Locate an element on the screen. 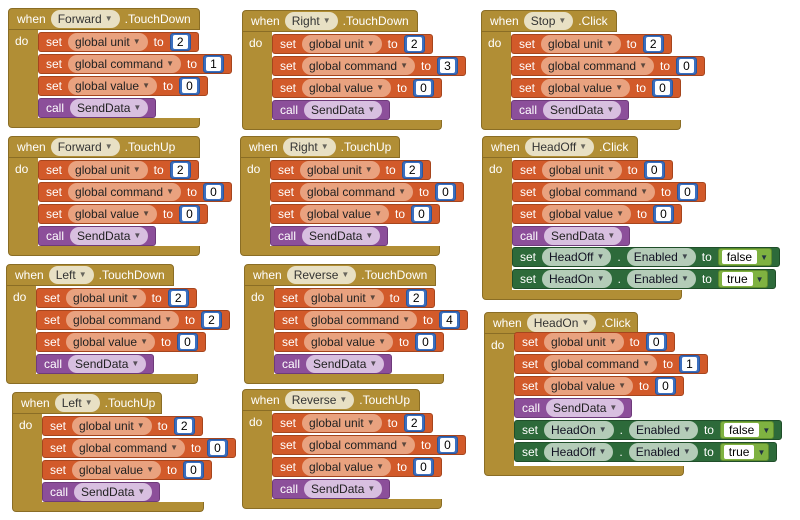 The image size is (800, 520). set-command-block: set global command ▼ to 3 is located at coordinates (369, 66).